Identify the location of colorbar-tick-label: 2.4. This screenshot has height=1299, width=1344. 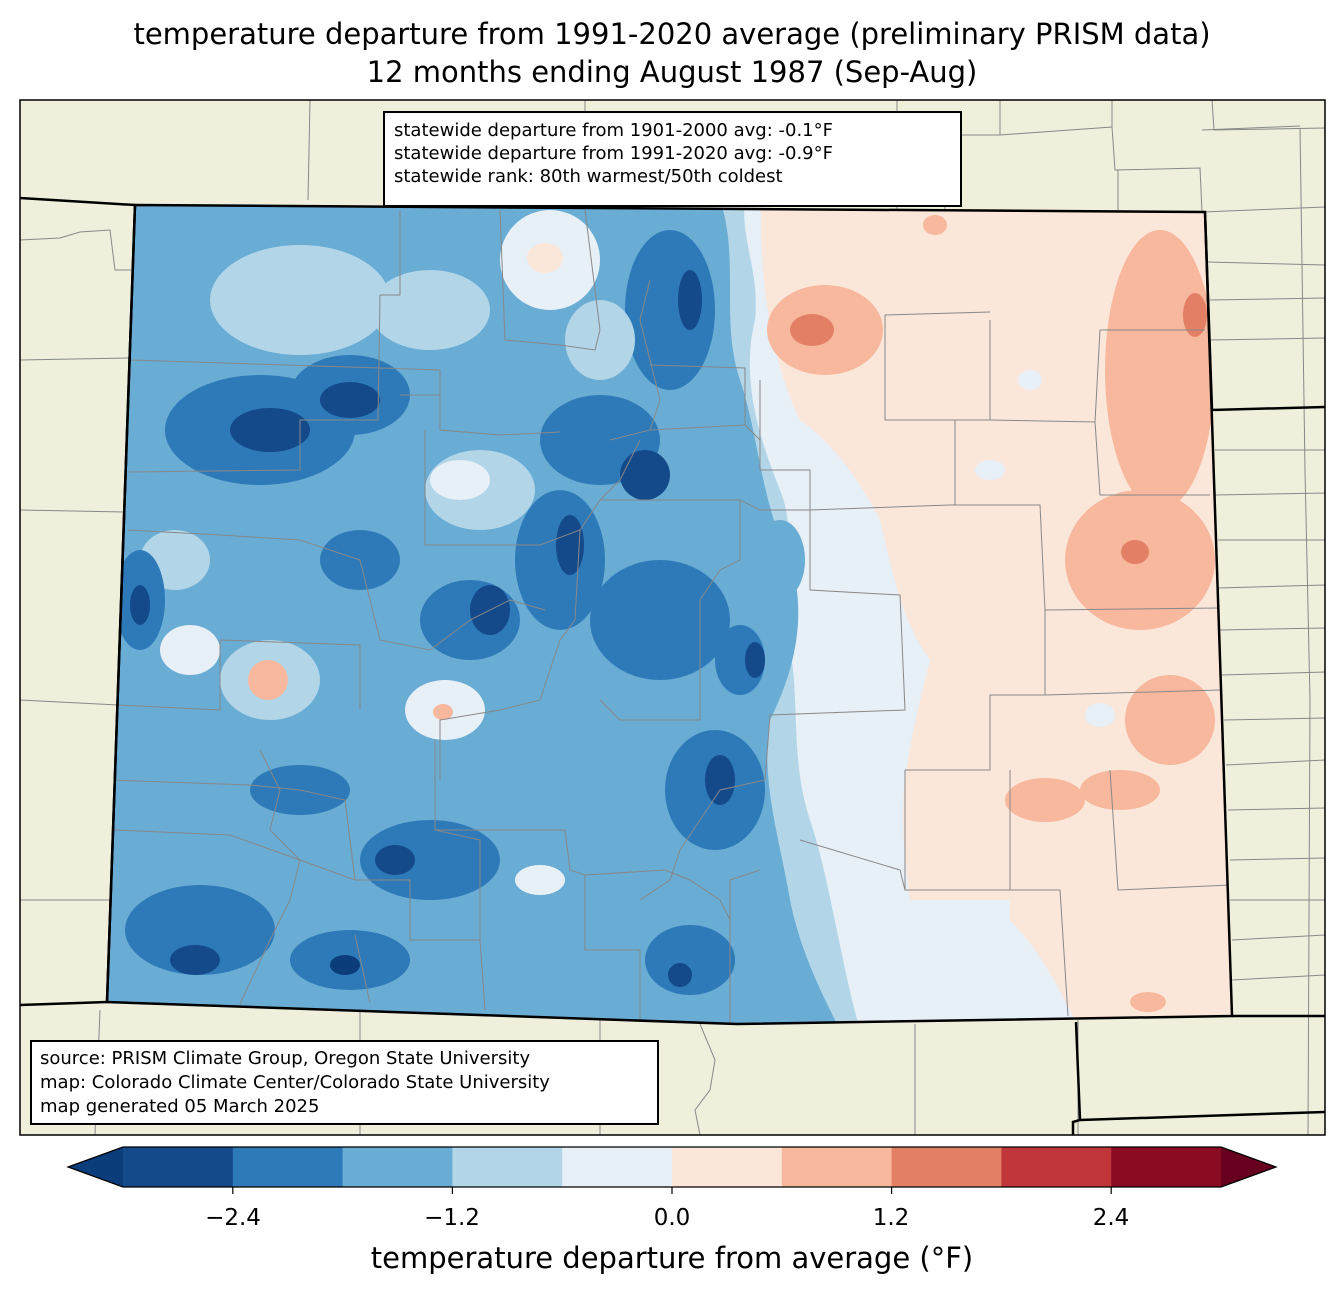
(1111, 1218).